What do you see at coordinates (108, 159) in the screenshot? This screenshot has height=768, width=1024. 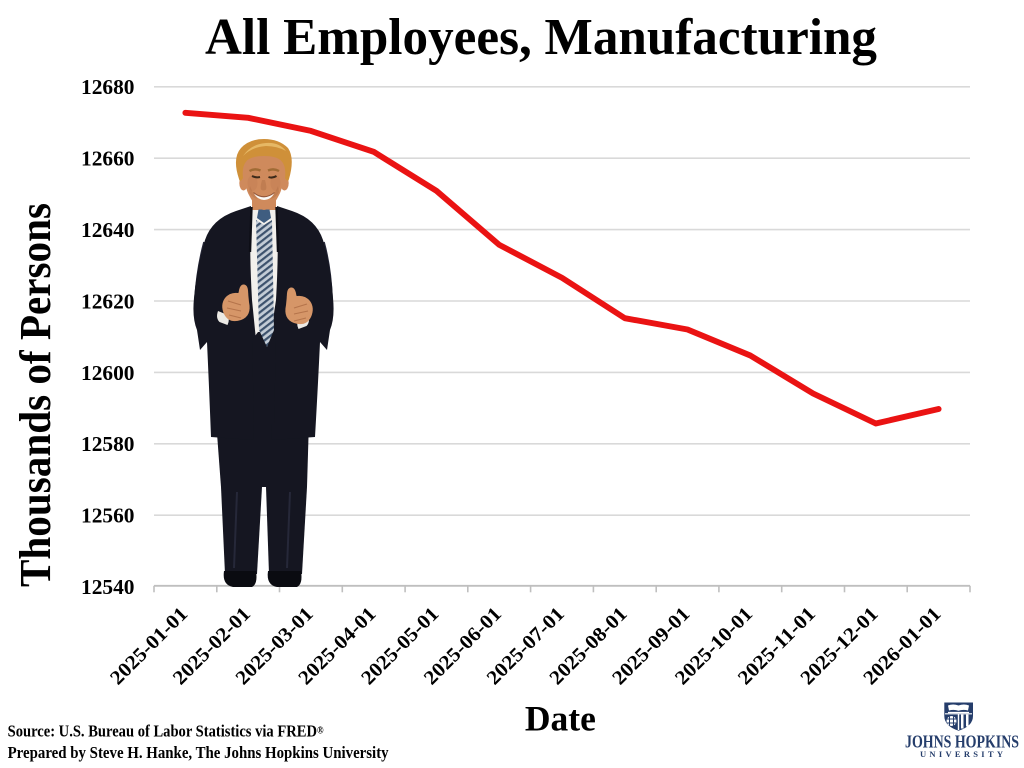 I see `svg-text: 12660` at bounding box center [108, 159].